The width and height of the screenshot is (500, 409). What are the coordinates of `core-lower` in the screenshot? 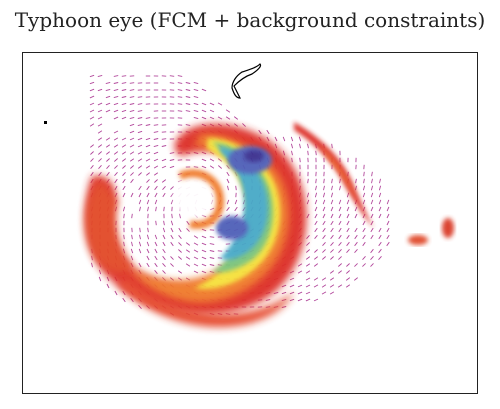 It's located at (232, 228).